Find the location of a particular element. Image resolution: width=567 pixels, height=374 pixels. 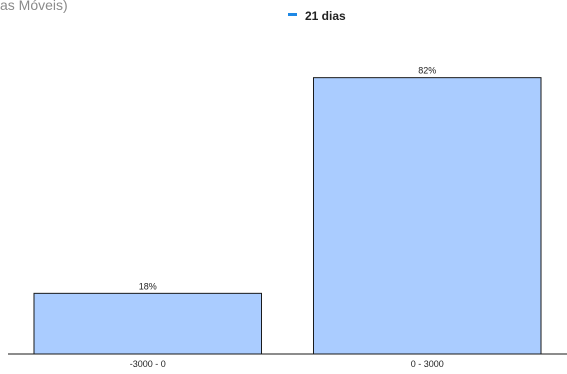

chart-subtitle: as Móveis) is located at coordinates (34, 6).